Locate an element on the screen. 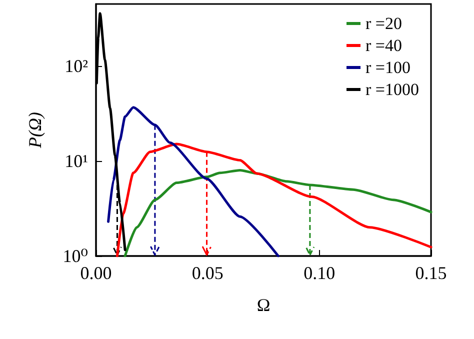 The height and width of the screenshot is (339, 474). y-tick-label: 10² is located at coordinates (76, 66).